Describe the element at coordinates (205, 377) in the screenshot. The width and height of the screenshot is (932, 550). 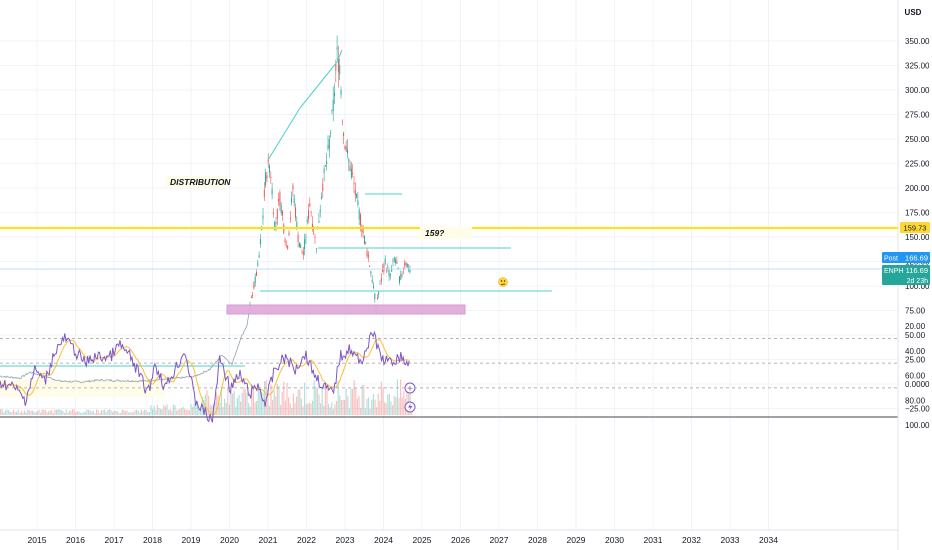
I see `rsi-ma-line` at that location.